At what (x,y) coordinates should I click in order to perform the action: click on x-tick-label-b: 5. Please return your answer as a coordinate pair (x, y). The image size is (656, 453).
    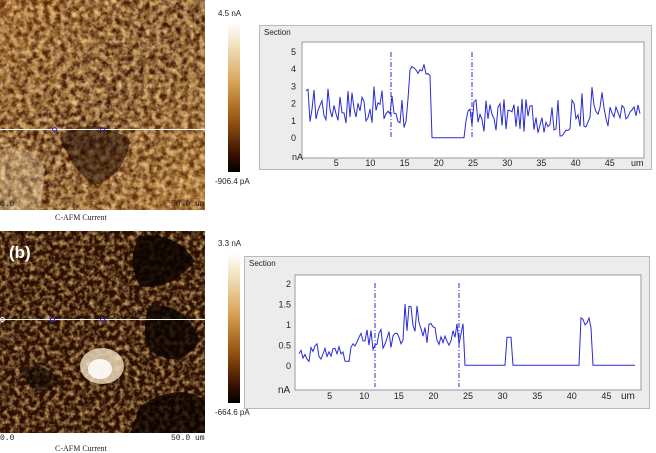
    Looking at the image, I should click on (329, 396).